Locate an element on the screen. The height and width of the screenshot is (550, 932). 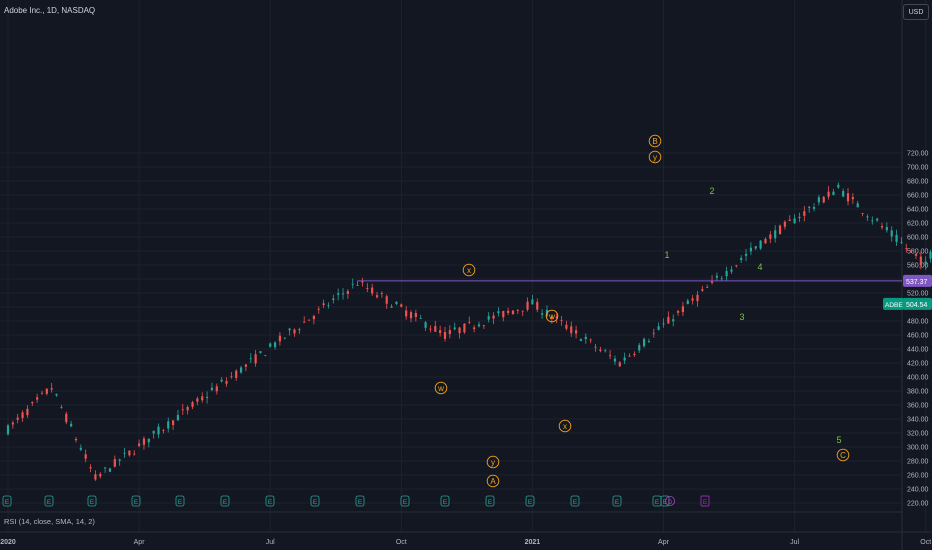
currency-button: USD is located at coordinates (916, 12).